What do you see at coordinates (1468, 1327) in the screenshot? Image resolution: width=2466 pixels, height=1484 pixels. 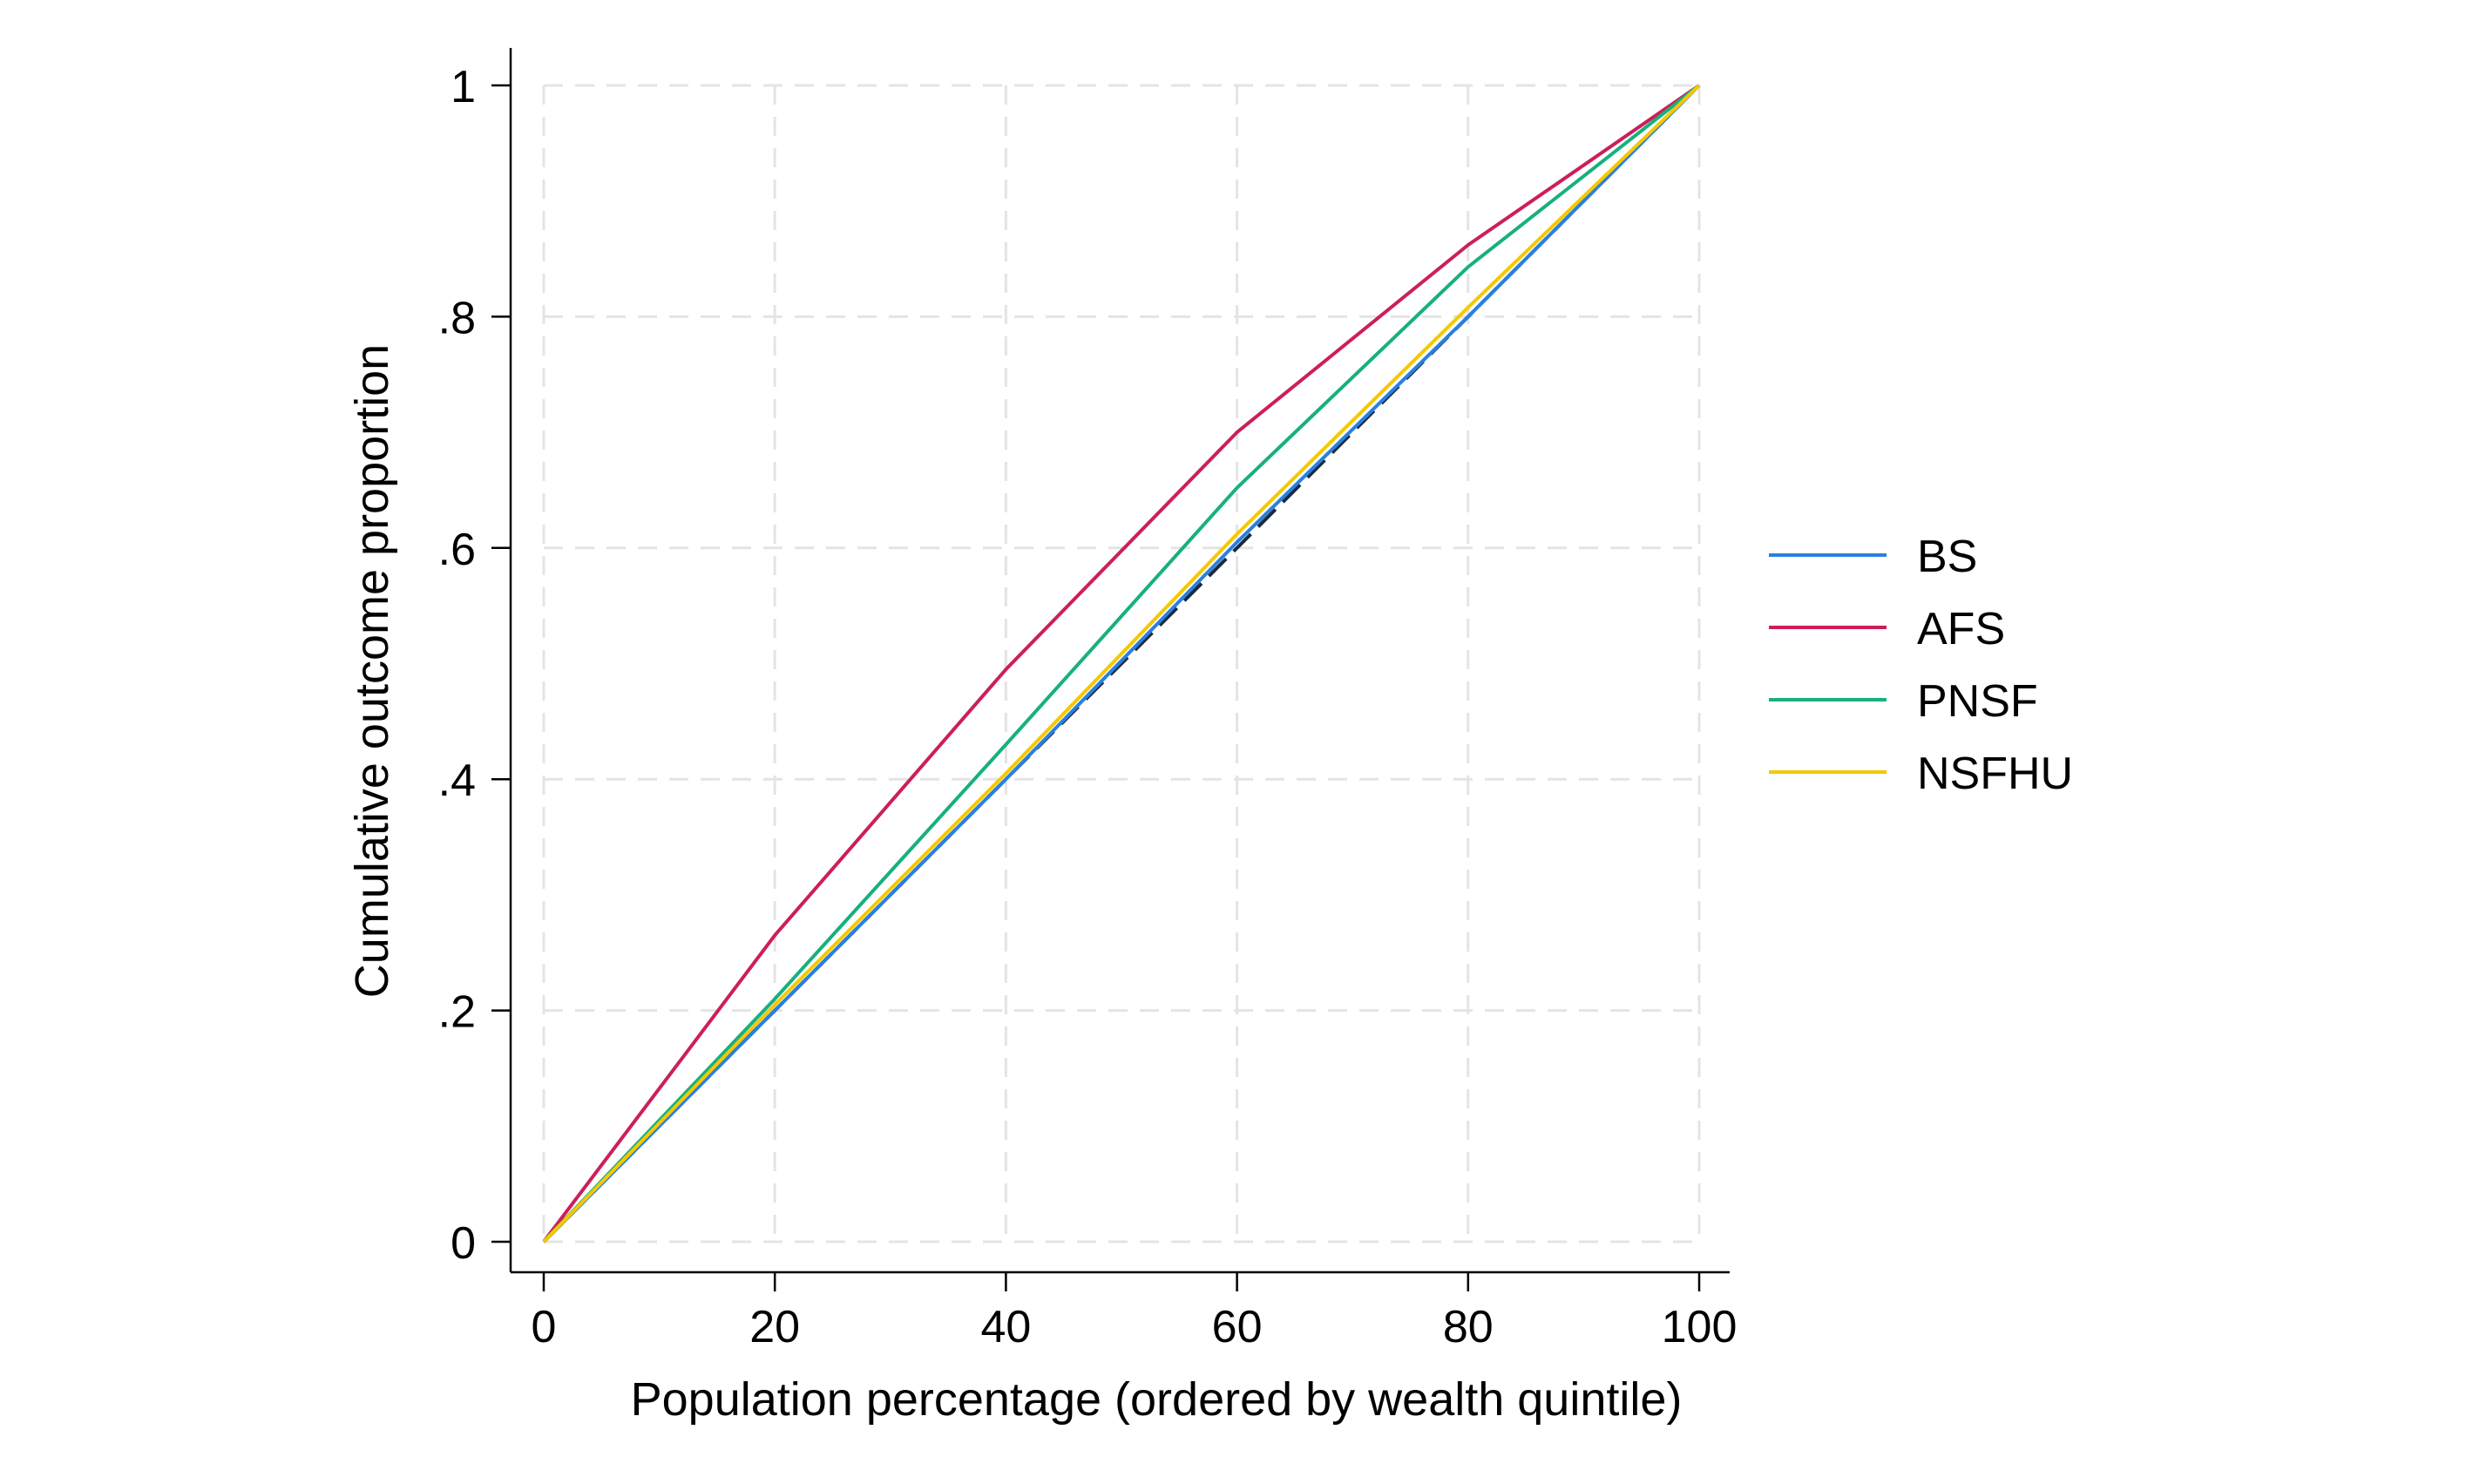 I see `x-tick-label-4: 80` at bounding box center [1468, 1327].